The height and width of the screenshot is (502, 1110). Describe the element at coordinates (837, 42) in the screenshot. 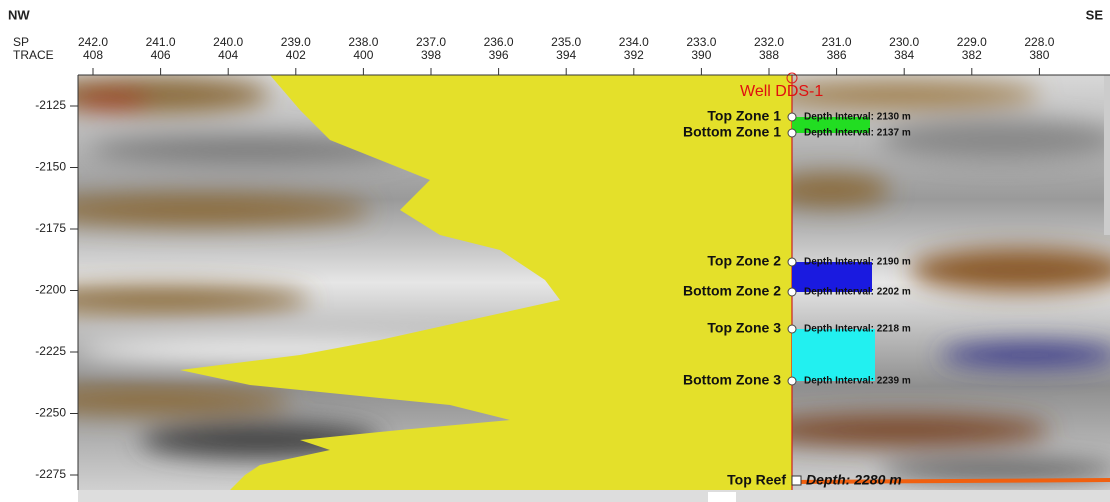

I see `sp-tick-label: 231.0` at that location.